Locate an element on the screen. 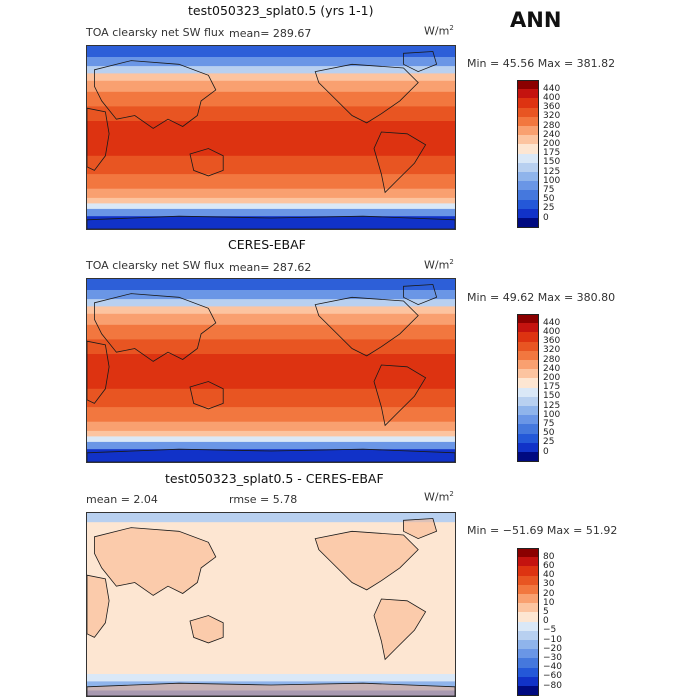 The width and height of the screenshot is (700, 700). colorbar-tick-label: 5 is located at coordinates (546, 611).